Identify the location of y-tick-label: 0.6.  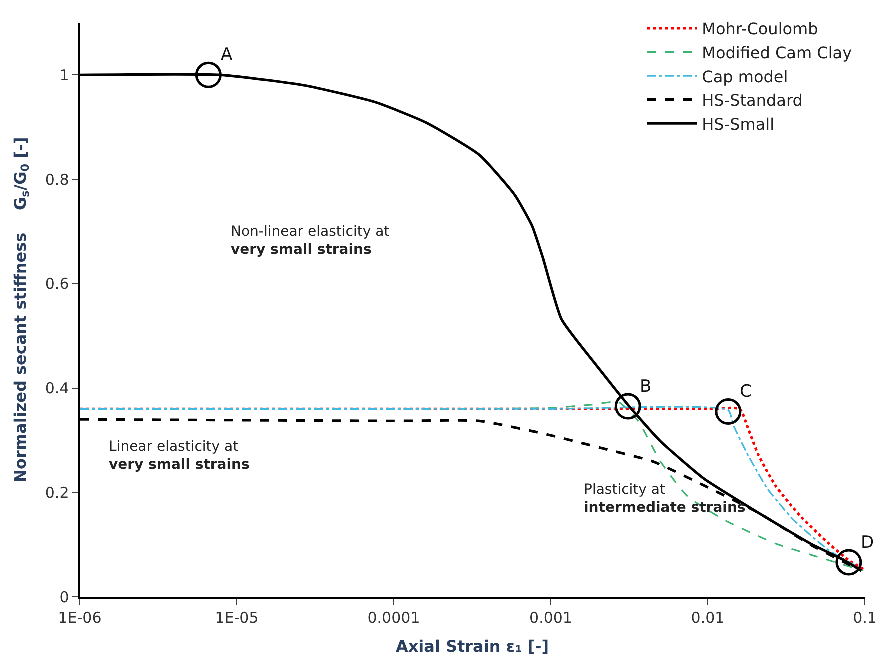
(57, 284).